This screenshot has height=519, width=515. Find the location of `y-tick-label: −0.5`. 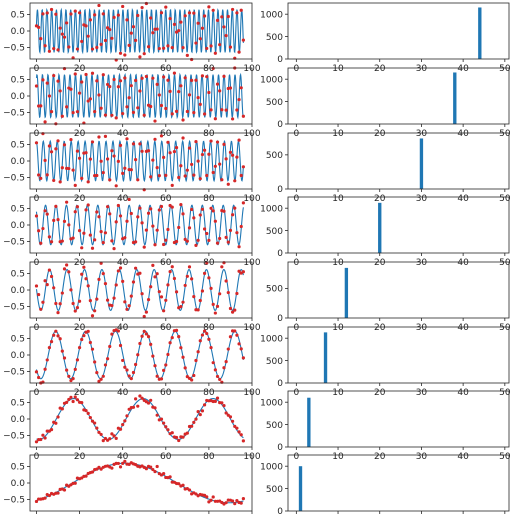

y-tick-label: −0.5 is located at coordinates (14, 308).